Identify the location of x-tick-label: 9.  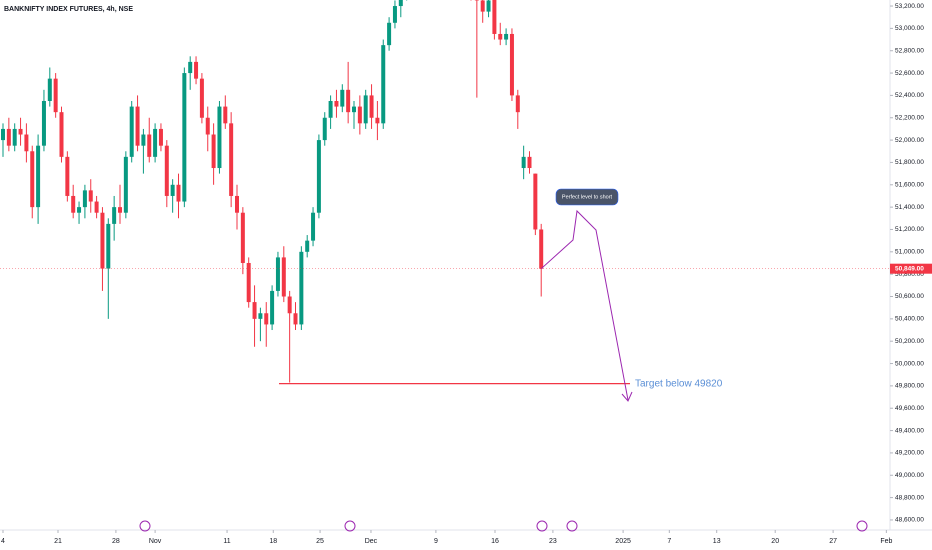
(436, 541).